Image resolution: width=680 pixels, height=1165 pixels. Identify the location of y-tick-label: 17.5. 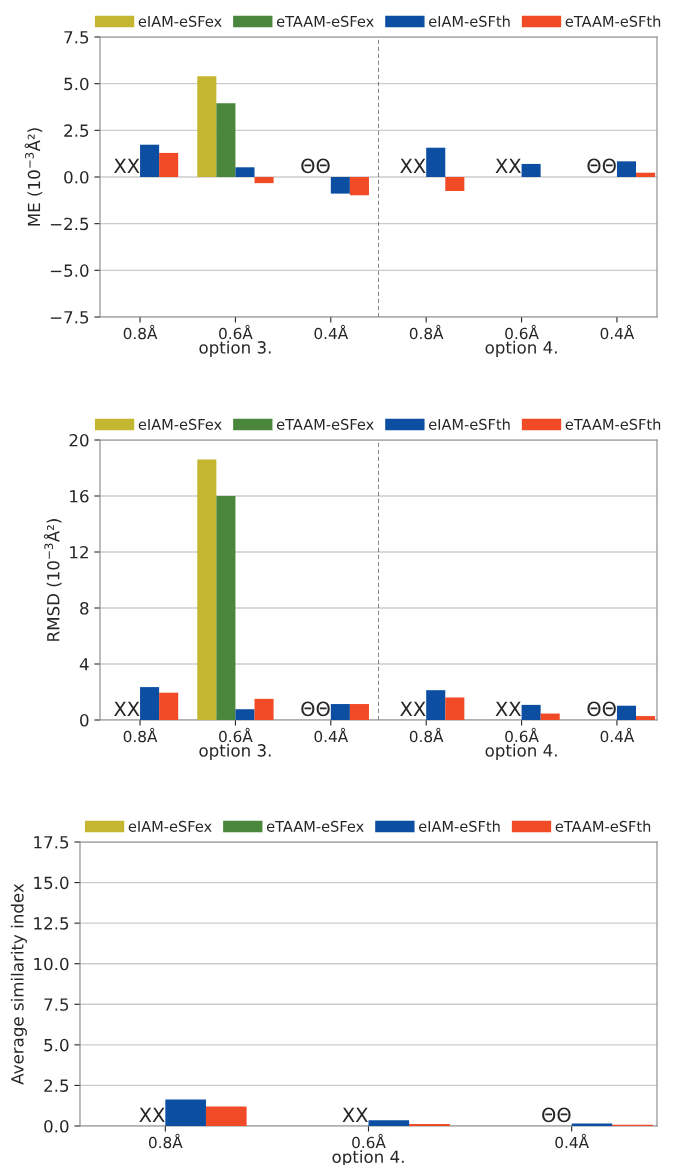
(51, 842).